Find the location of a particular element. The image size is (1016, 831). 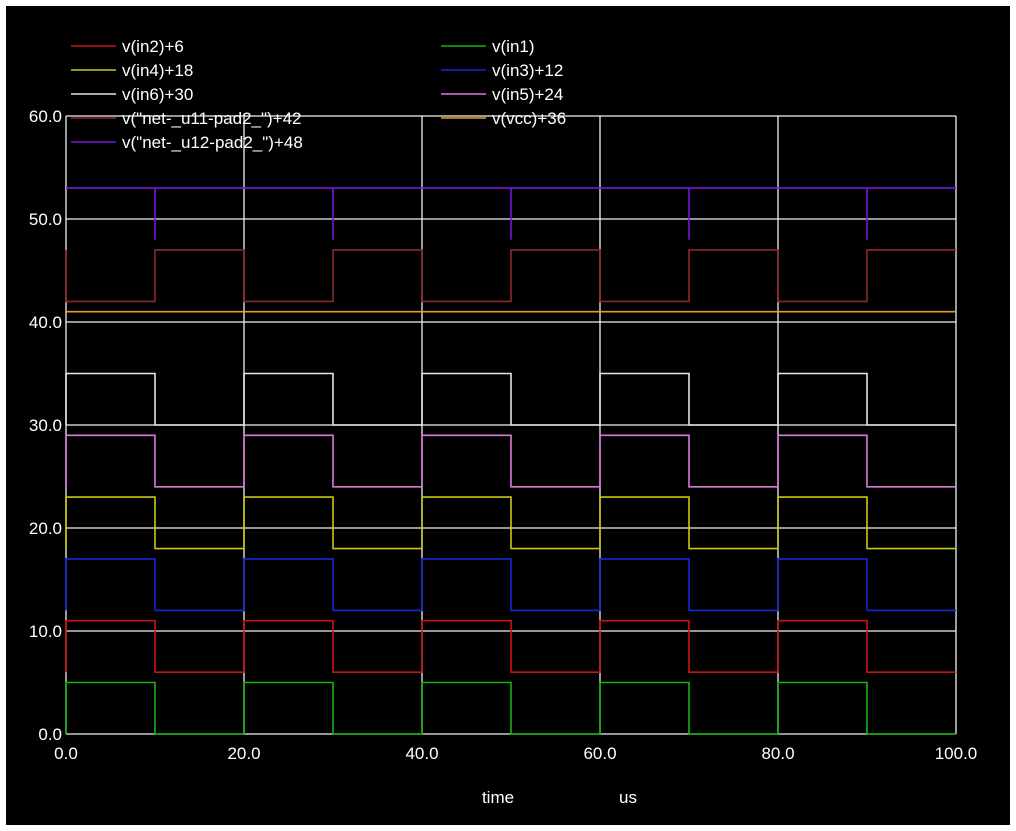

legend-label: v(in1) is located at coordinates (513, 46).